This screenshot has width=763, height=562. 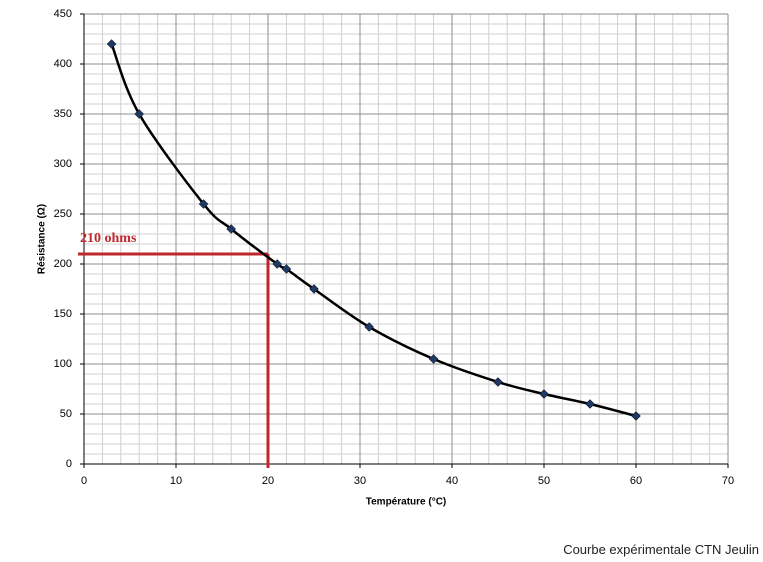 I want to click on y-axis-title: Résistance (Ω), so click(x=42, y=239).